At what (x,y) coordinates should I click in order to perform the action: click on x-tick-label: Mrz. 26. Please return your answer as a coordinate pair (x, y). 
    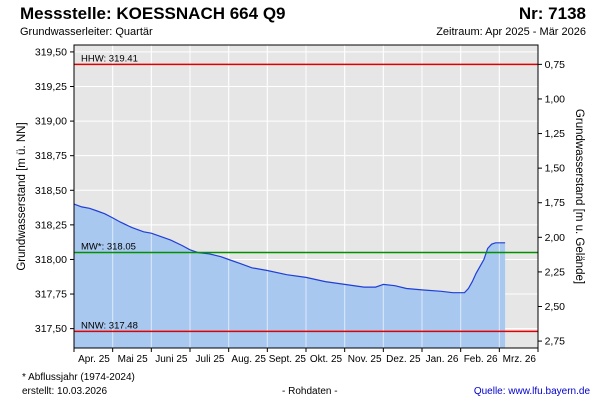
    Looking at the image, I should click on (520, 359).